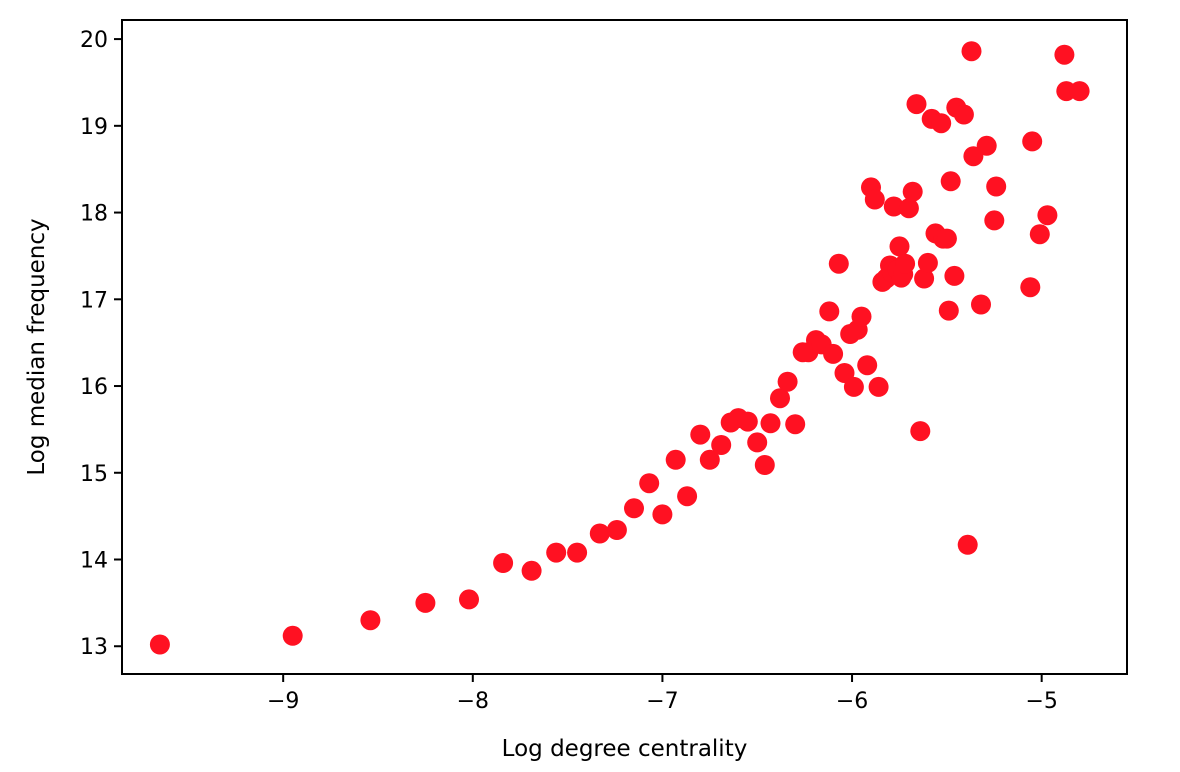 The height and width of the screenshot is (772, 1180). What do you see at coordinates (1041, 701) in the screenshot?
I see `x-tick-label: −5` at bounding box center [1041, 701].